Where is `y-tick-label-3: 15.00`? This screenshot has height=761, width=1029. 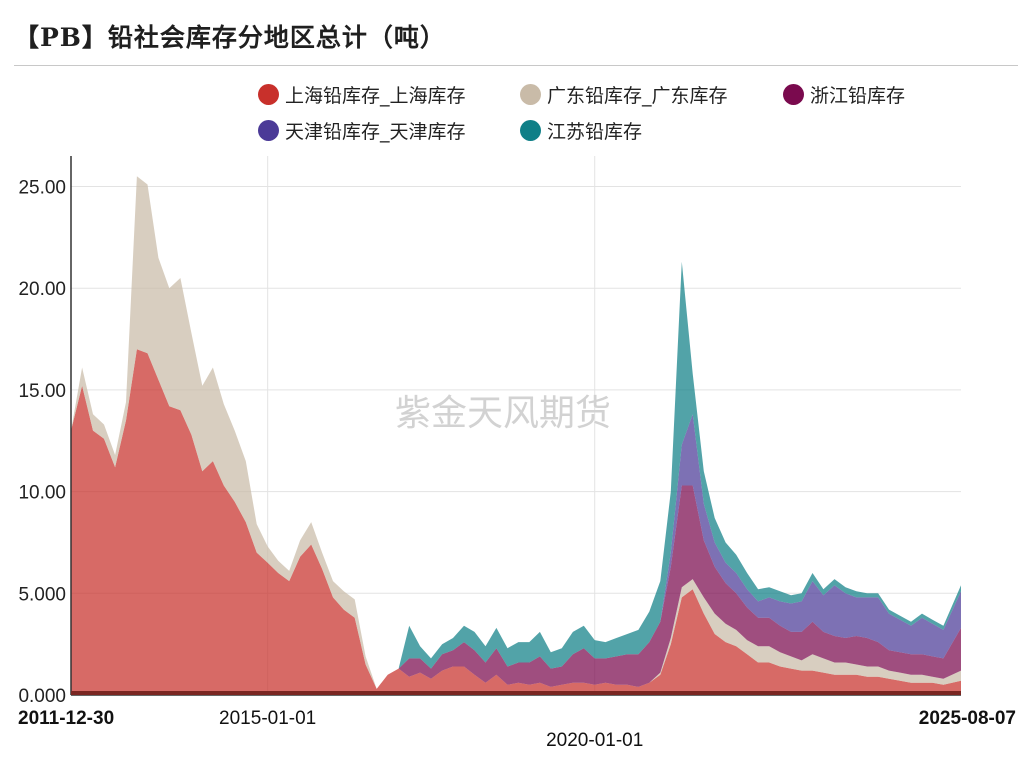 y-tick-label-3: 15.00 is located at coordinates (42, 391).